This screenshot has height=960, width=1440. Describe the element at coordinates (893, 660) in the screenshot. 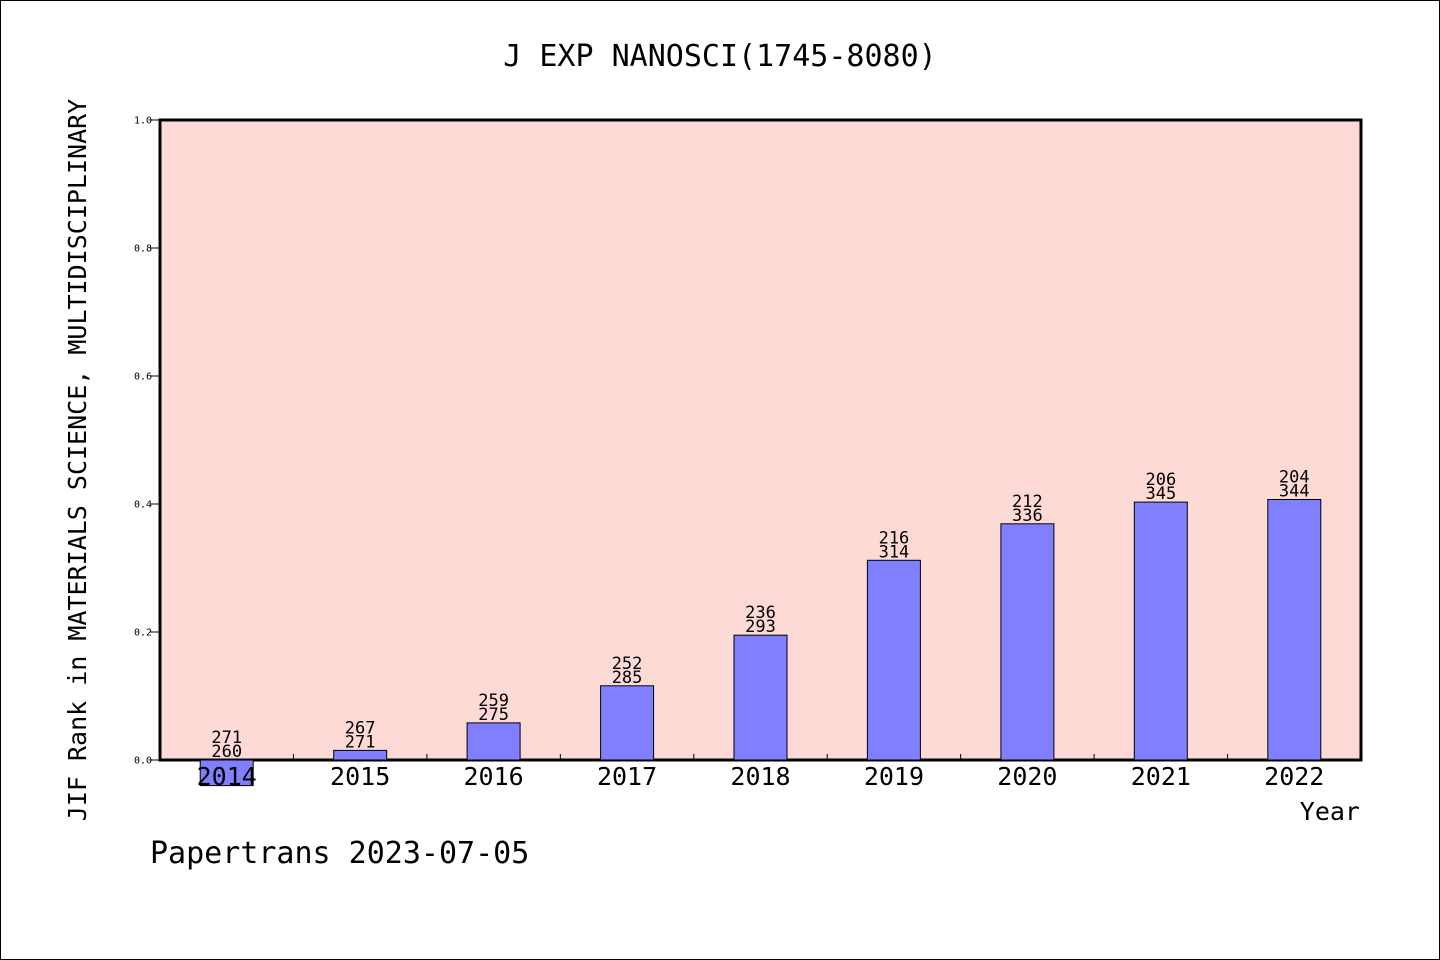

I see `bar-2019` at that location.